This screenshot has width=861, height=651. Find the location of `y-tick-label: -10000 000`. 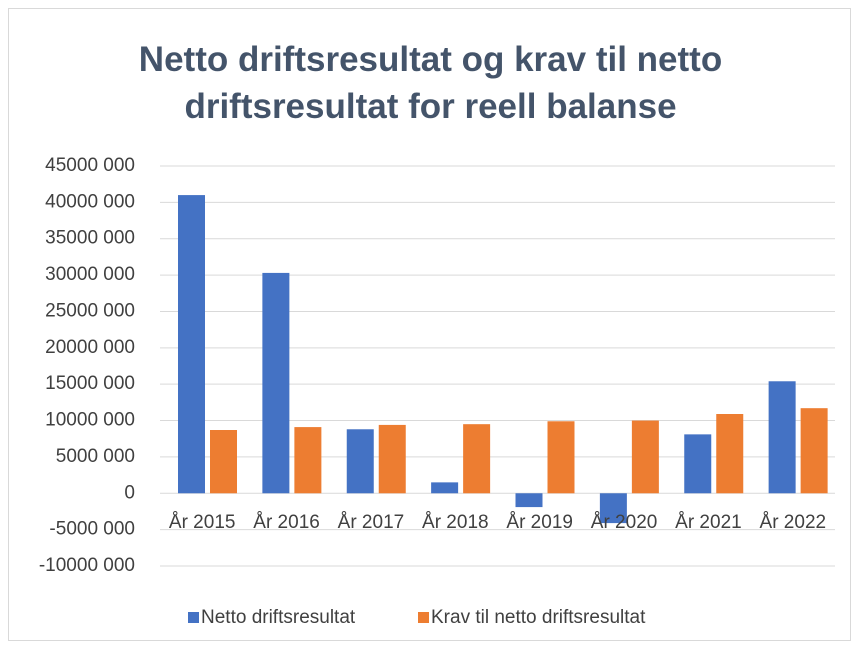

y-tick-label: -10000 000 is located at coordinates (87, 565).